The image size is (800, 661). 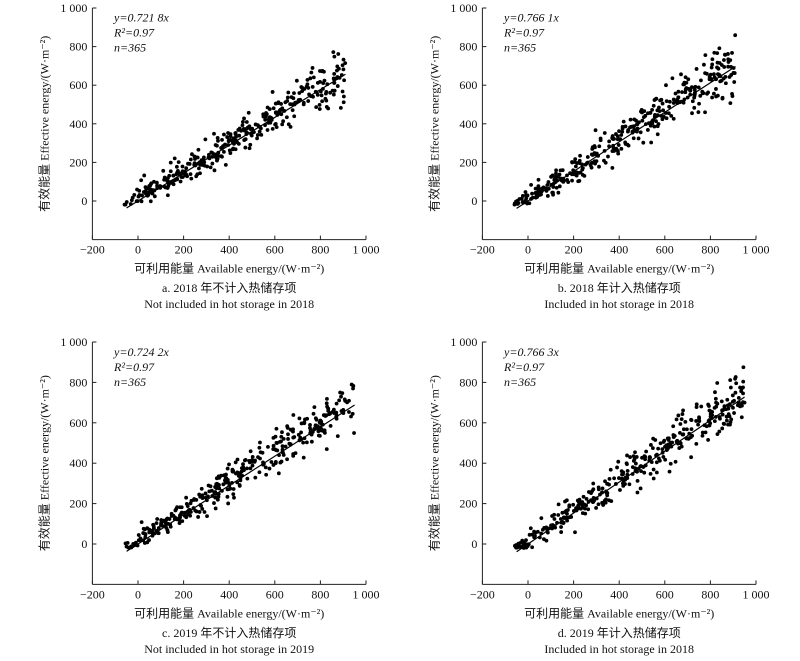 I want to click on x-tick-label: 1 000, so click(x=366, y=250).